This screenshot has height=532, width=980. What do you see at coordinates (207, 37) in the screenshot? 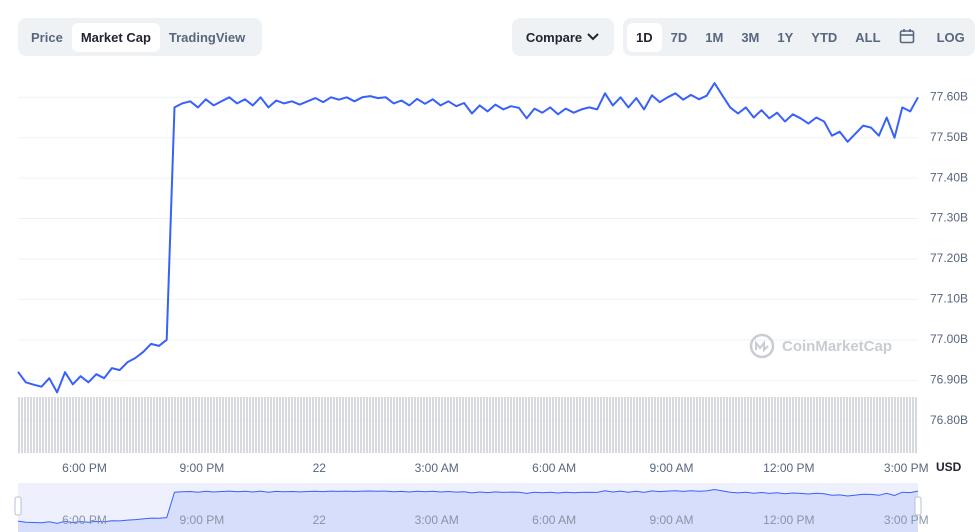
I see `tab: TradingView` at bounding box center [207, 37].